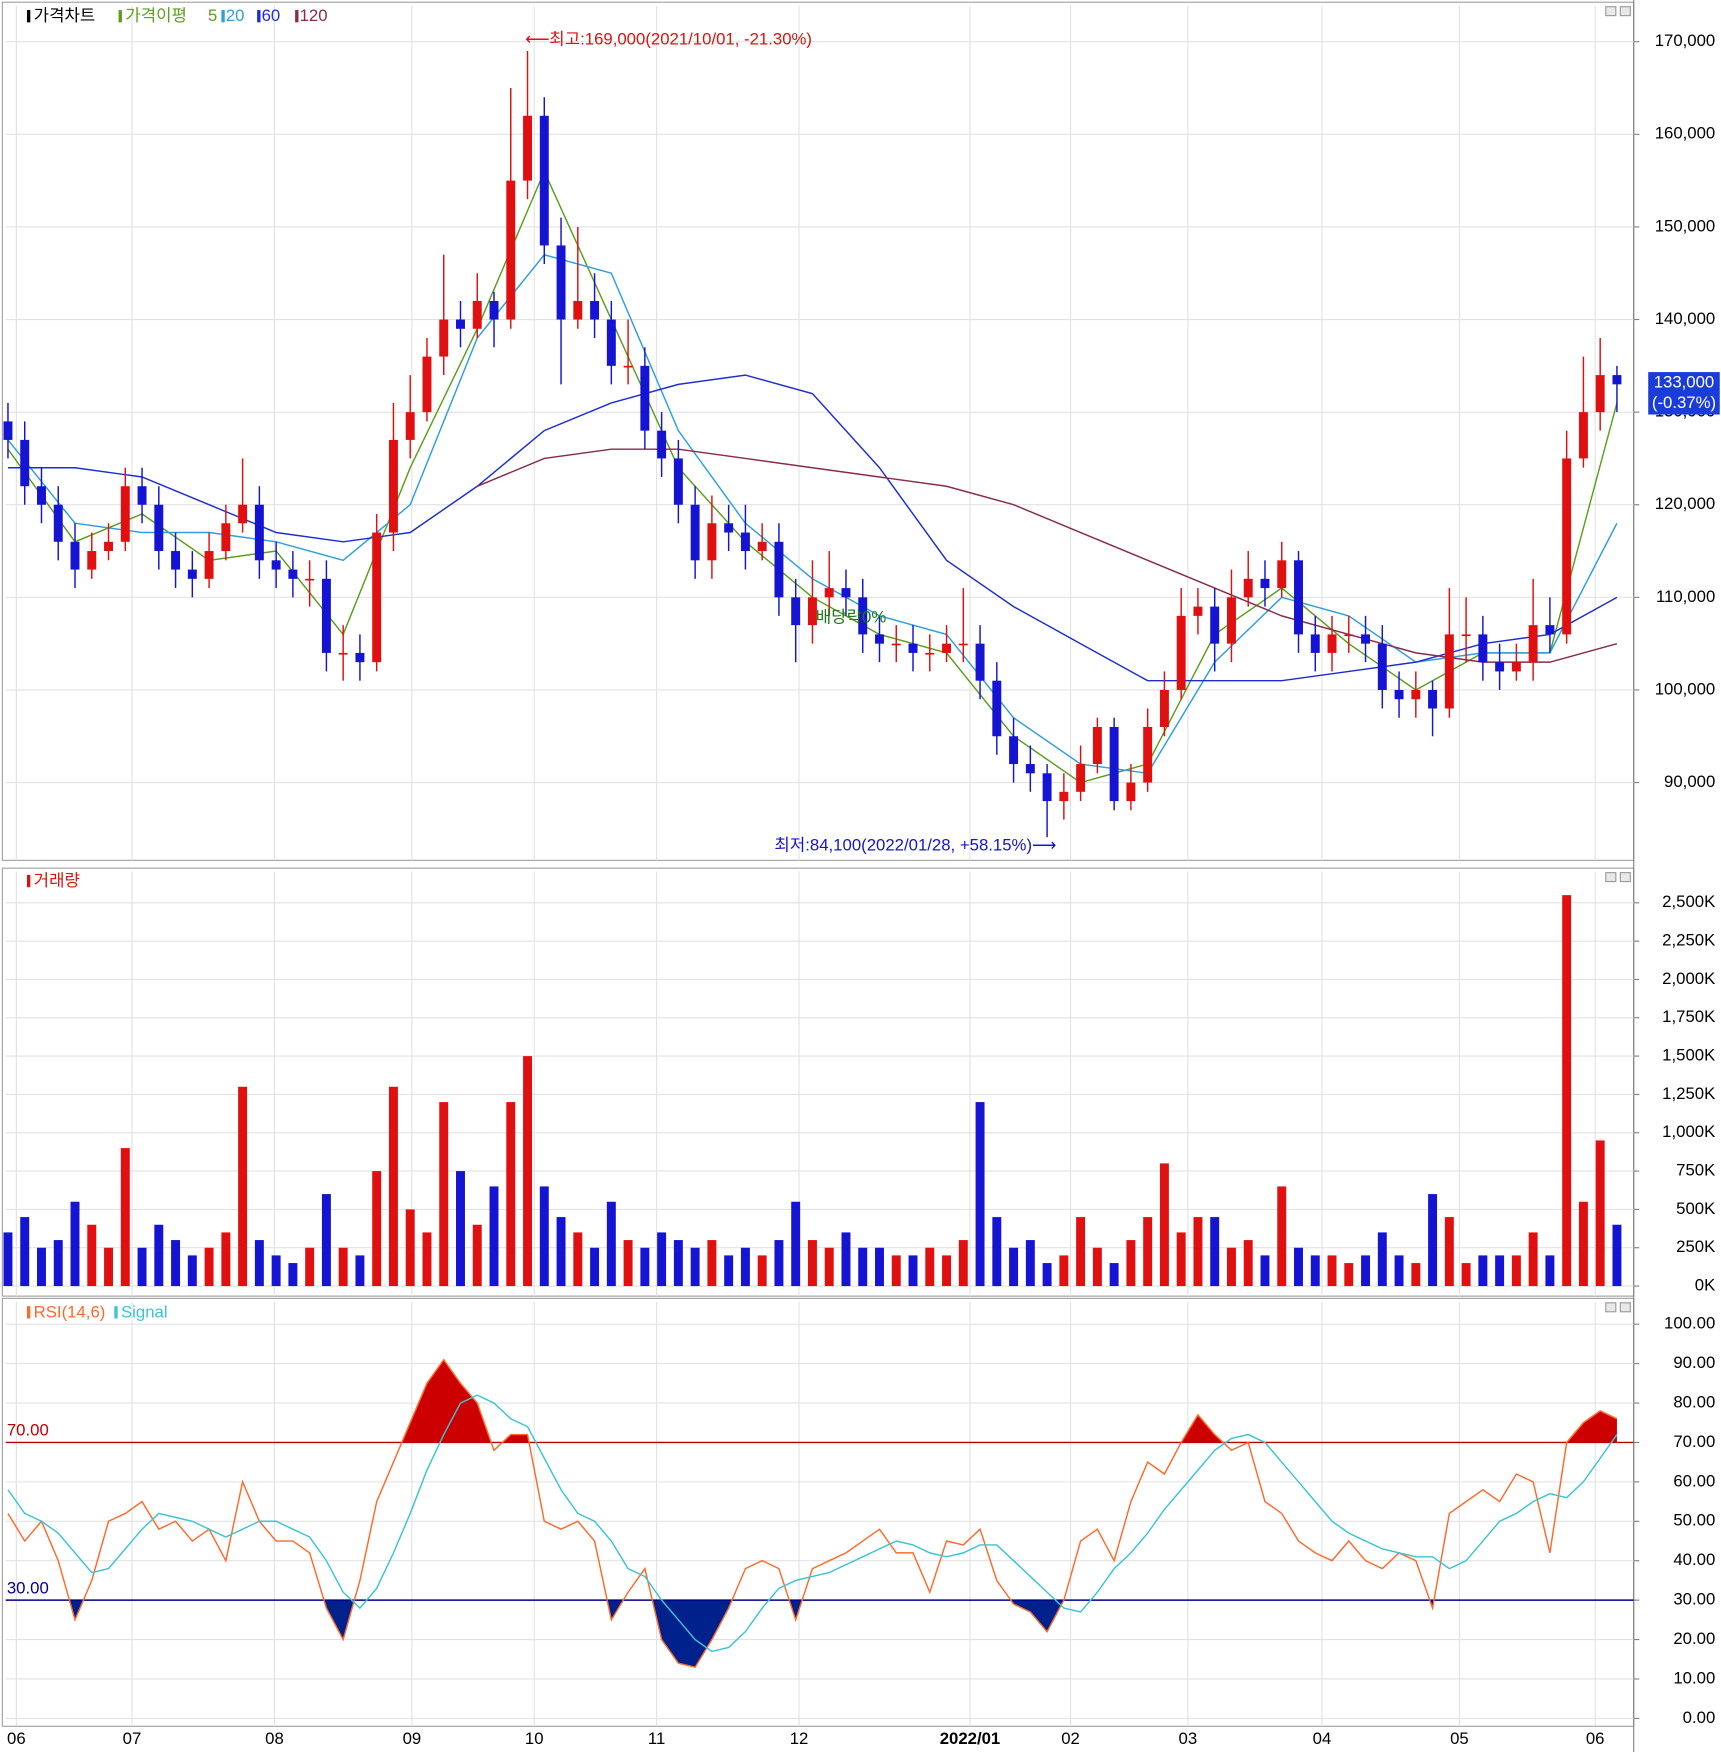 This screenshot has height=1752, width=1721. Describe the element at coordinates (1685, 688) in the screenshot. I see `y-tick-label: 100,000` at that location.